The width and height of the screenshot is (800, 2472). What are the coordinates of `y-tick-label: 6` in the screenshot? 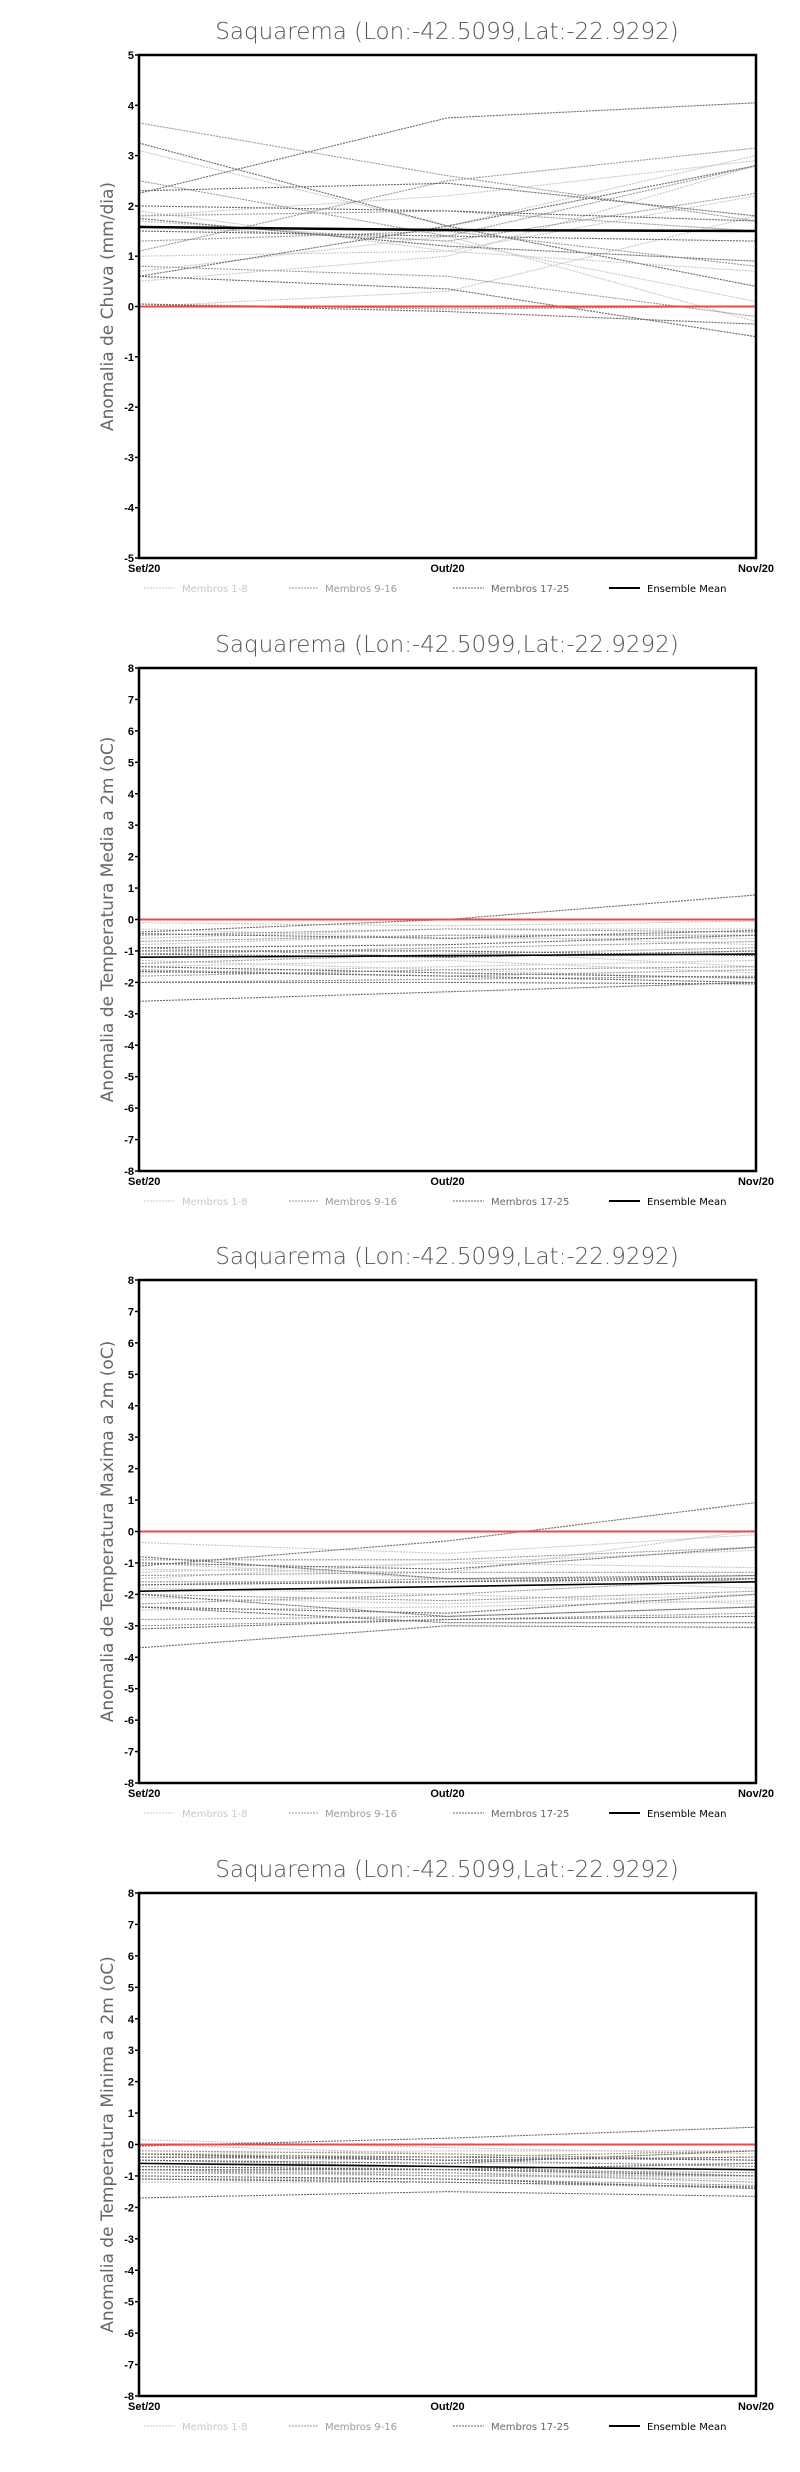 It's located at (131, 731).